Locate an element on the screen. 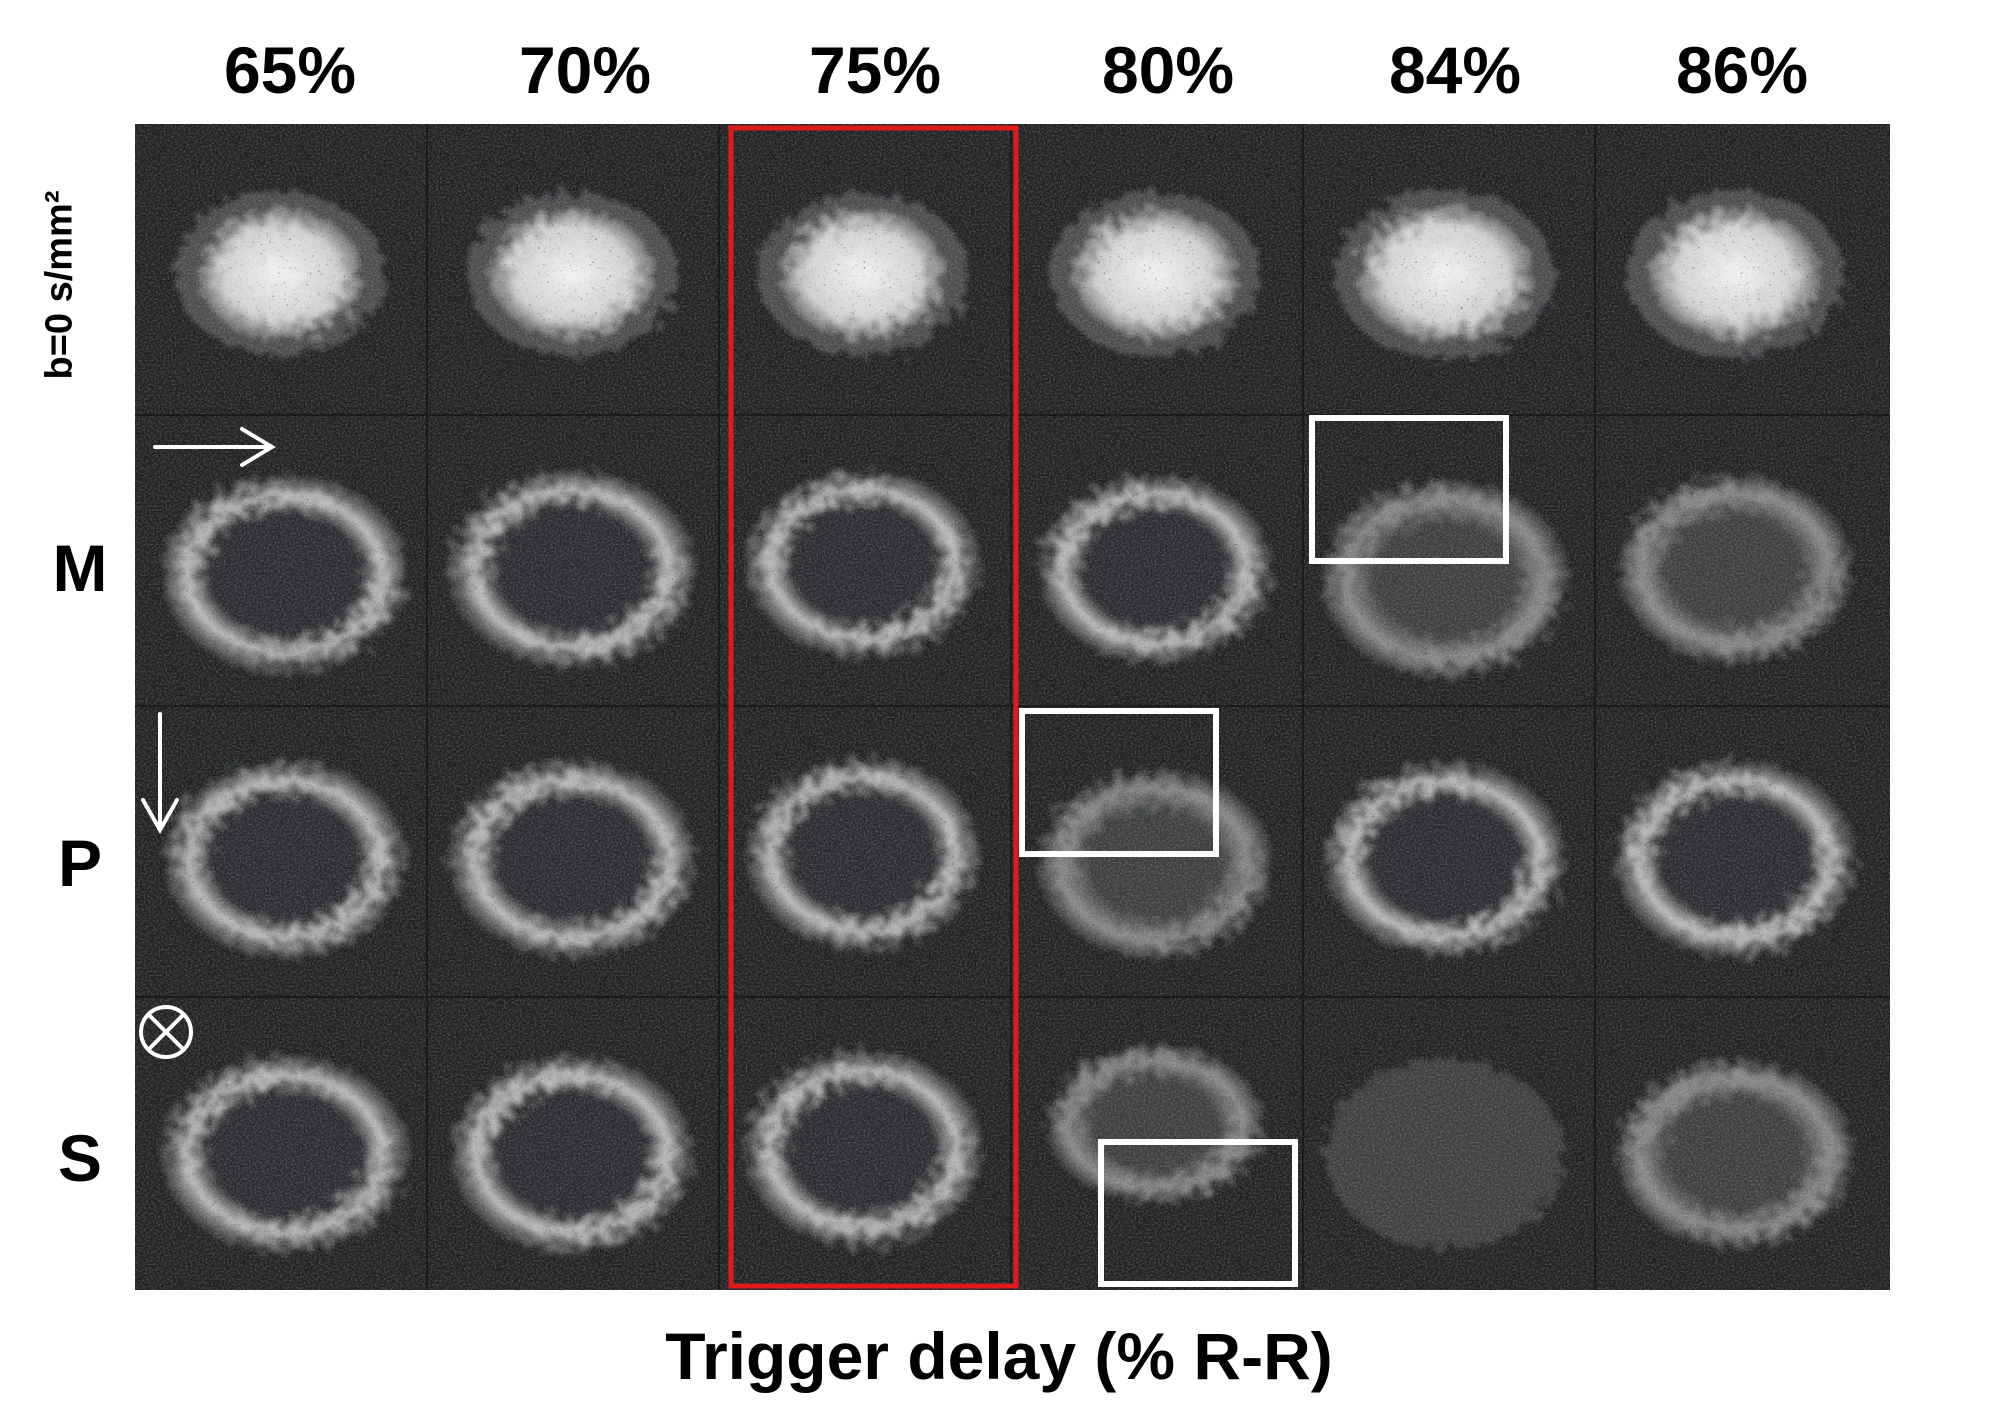 The height and width of the screenshot is (1404, 1998). column-header-86: 86% is located at coordinates (1742, 70).